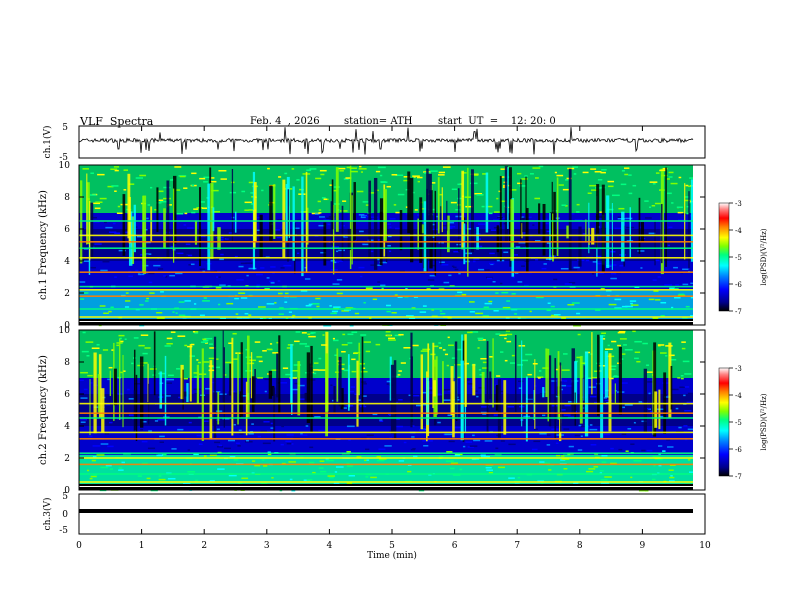 The width and height of the screenshot is (792, 612). What do you see at coordinates (330, 546) in the screenshot?
I see `x-tick-label: 4` at bounding box center [330, 546].